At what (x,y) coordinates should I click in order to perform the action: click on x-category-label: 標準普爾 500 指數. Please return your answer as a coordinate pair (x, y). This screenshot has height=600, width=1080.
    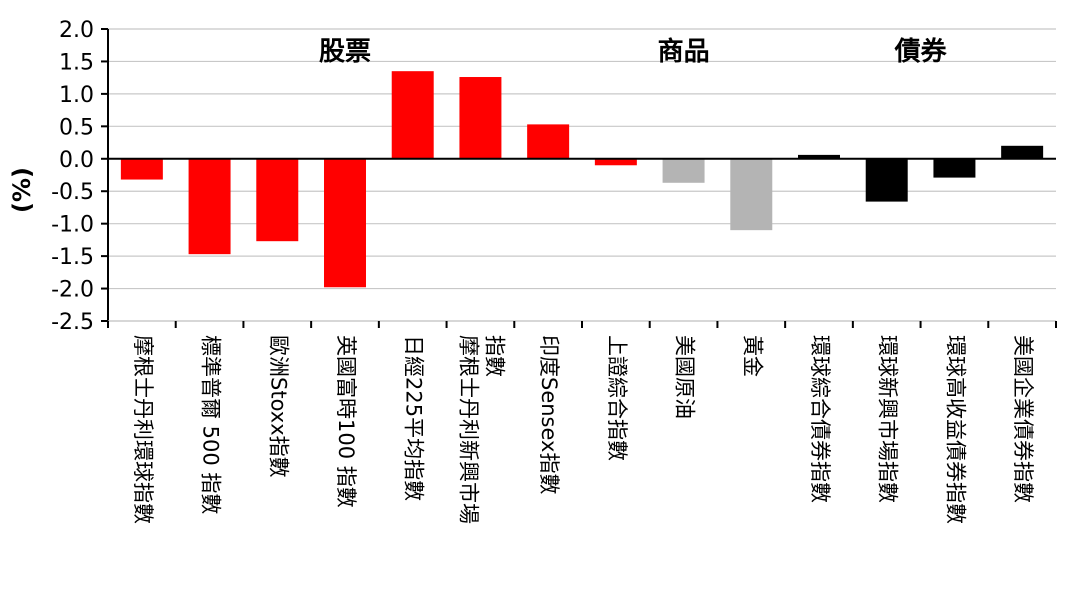
    Looking at the image, I should click on (211, 424).